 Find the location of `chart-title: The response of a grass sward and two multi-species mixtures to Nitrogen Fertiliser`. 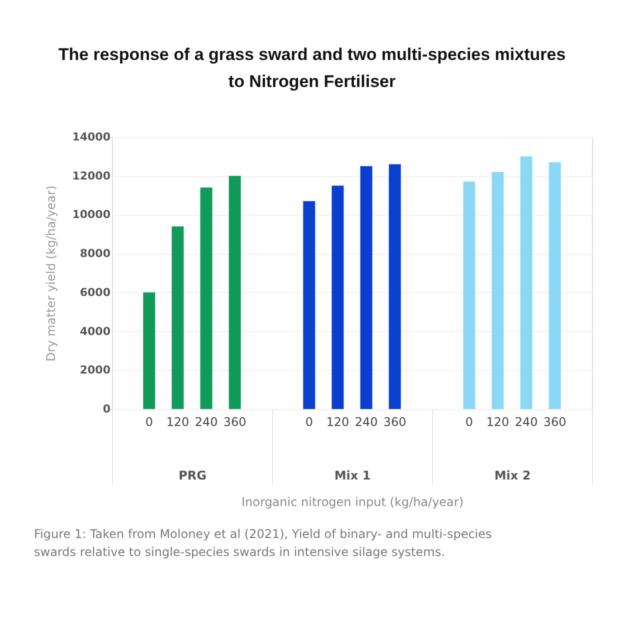

chart-title: The response of a grass sward and two multi-species mixtures to Nitrogen Fertiliser is located at coordinates (312, 68).